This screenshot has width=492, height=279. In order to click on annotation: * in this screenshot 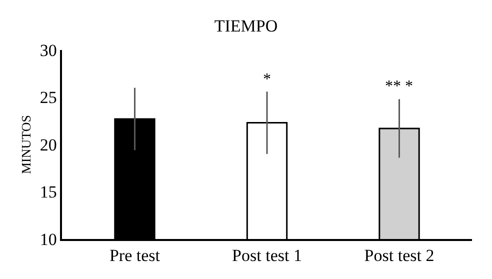, I will do `click(267, 79)`.